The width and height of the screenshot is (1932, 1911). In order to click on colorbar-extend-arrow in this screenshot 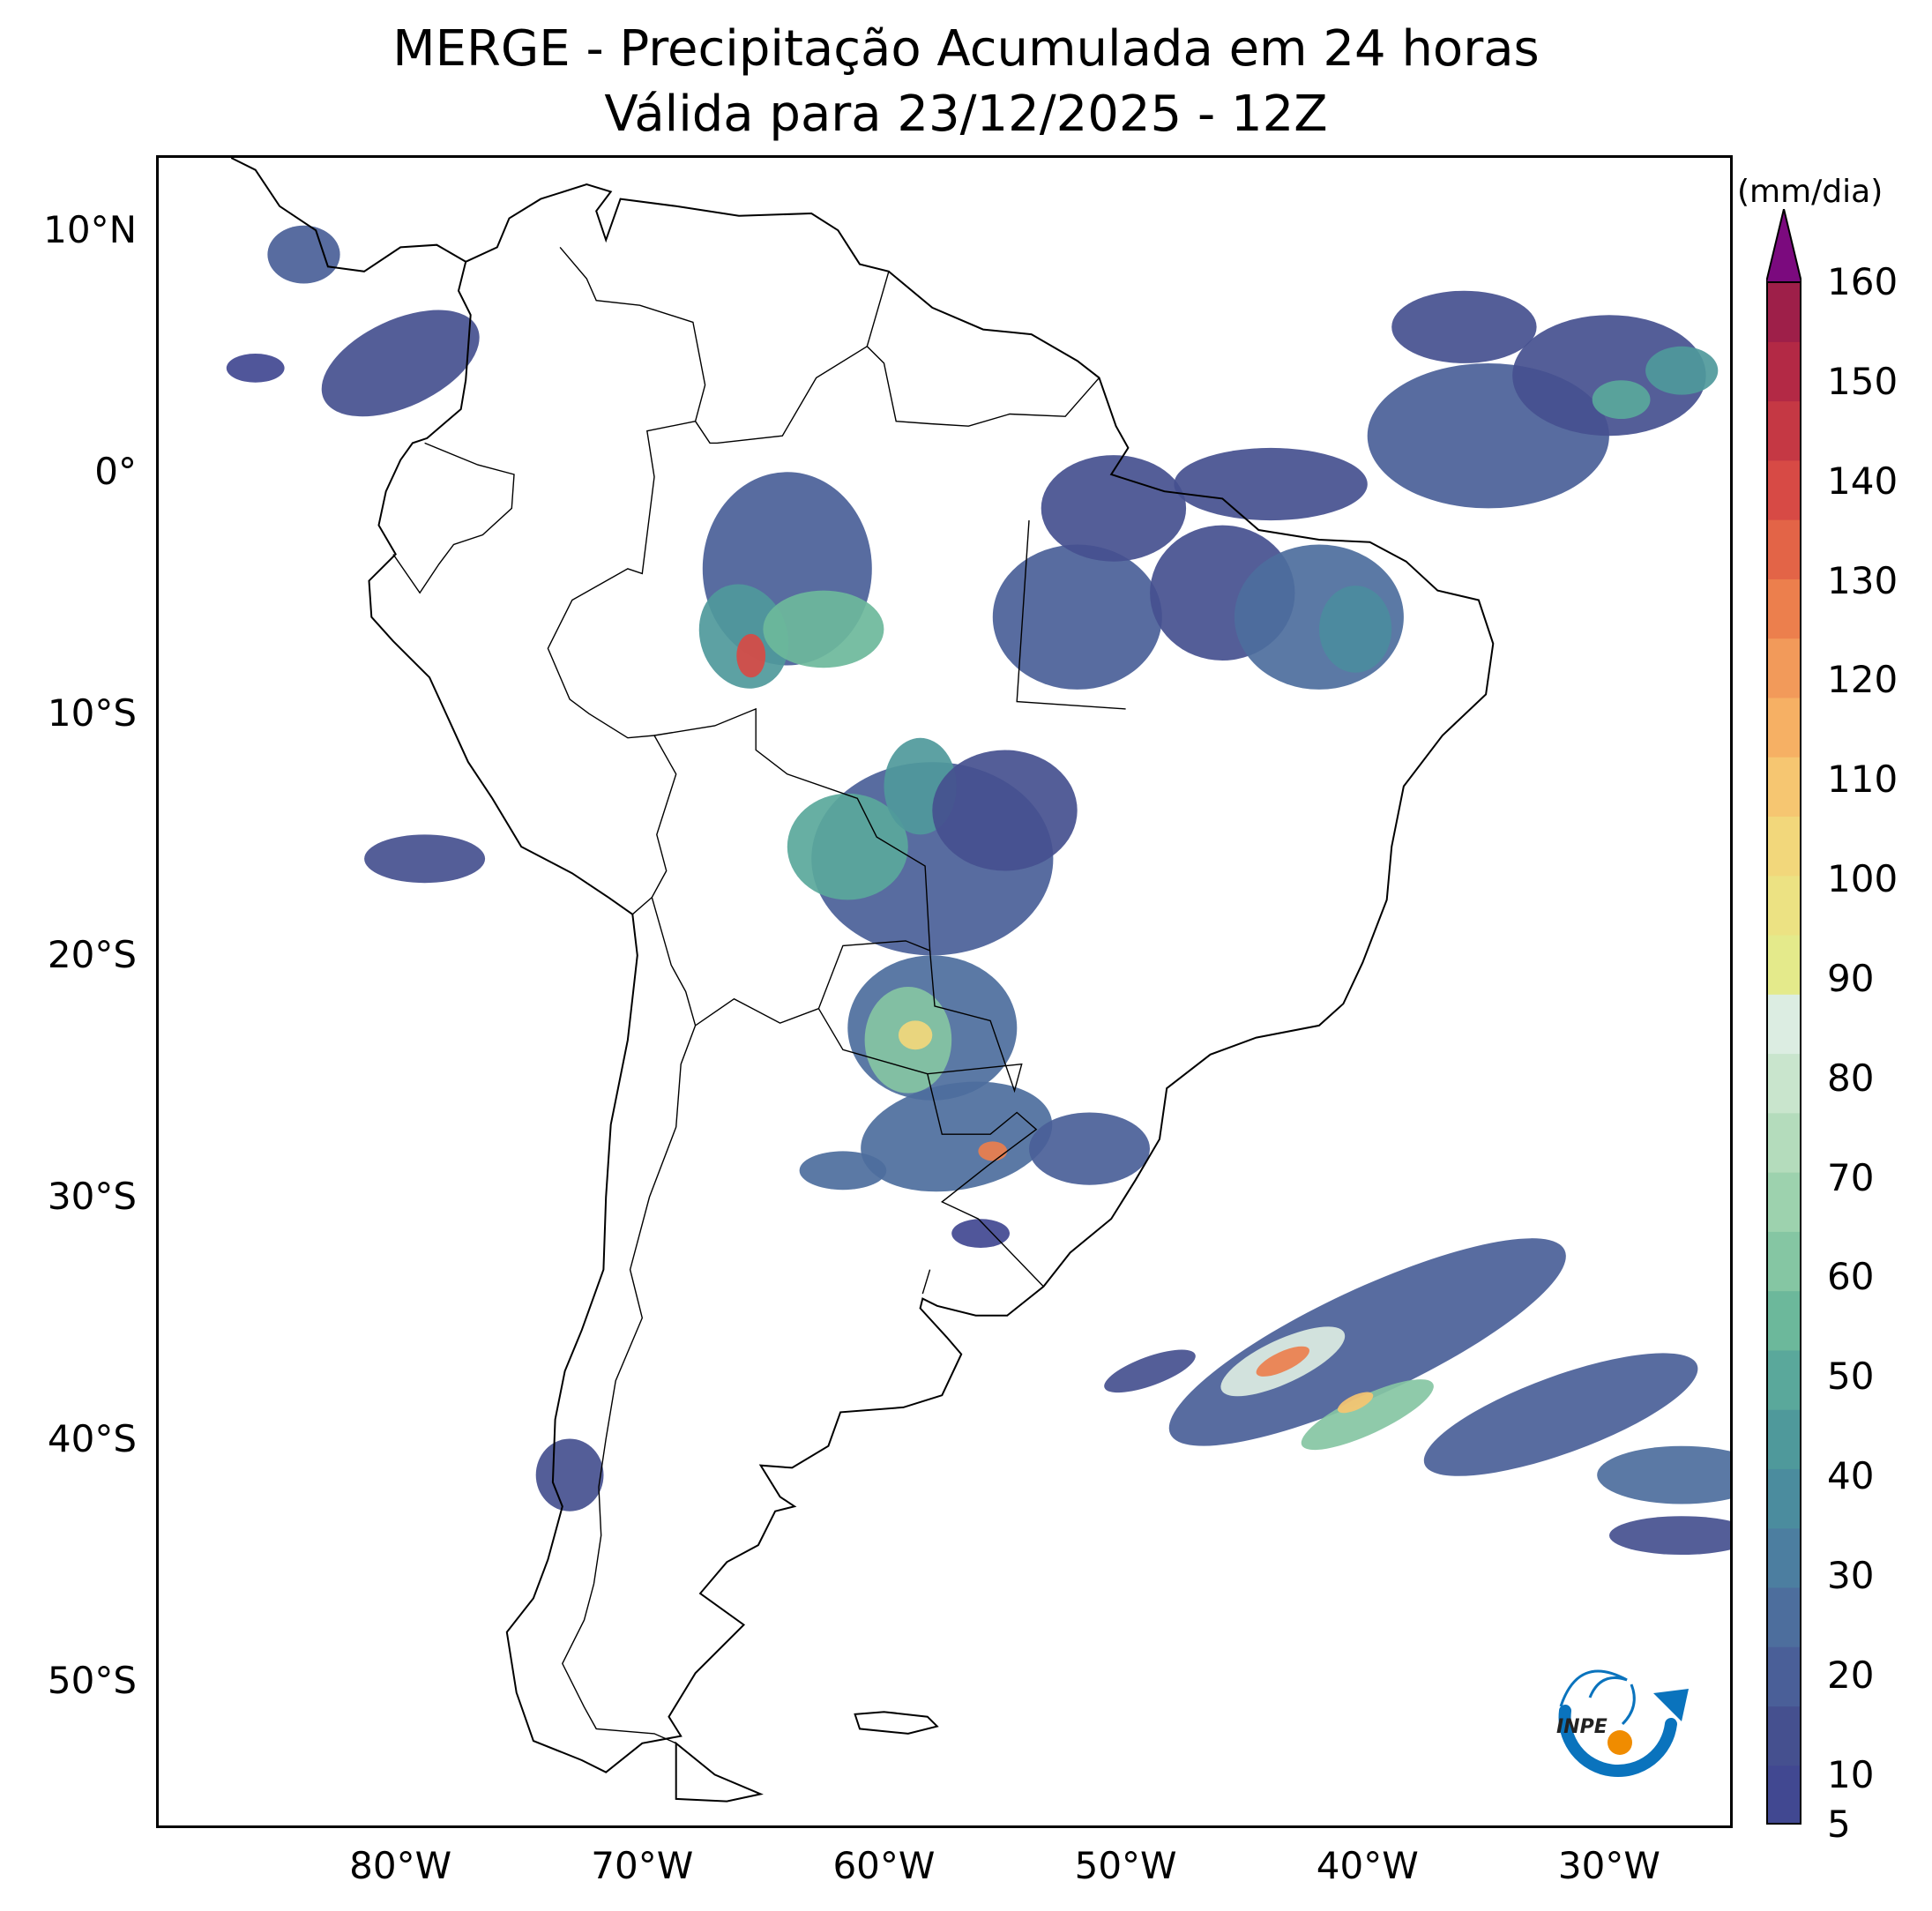, I will do `click(1783, 246)`.